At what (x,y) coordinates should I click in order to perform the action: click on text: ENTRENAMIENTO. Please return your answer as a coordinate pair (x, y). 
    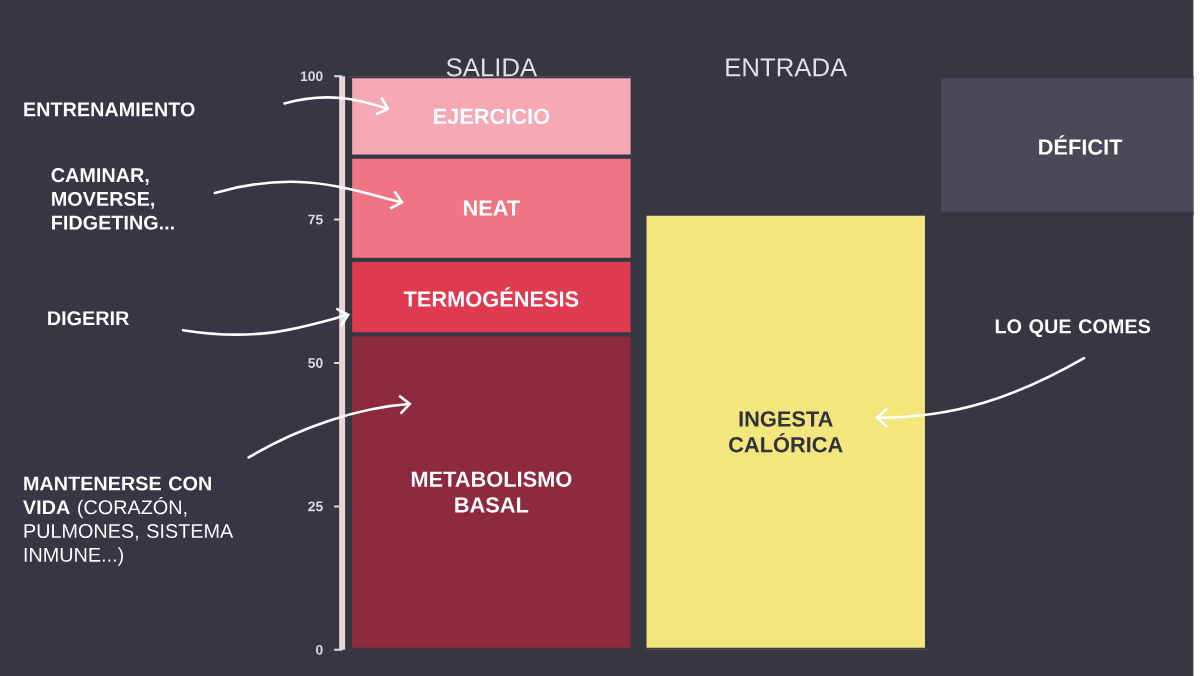
    Looking at the image, I should click on (109, 109).